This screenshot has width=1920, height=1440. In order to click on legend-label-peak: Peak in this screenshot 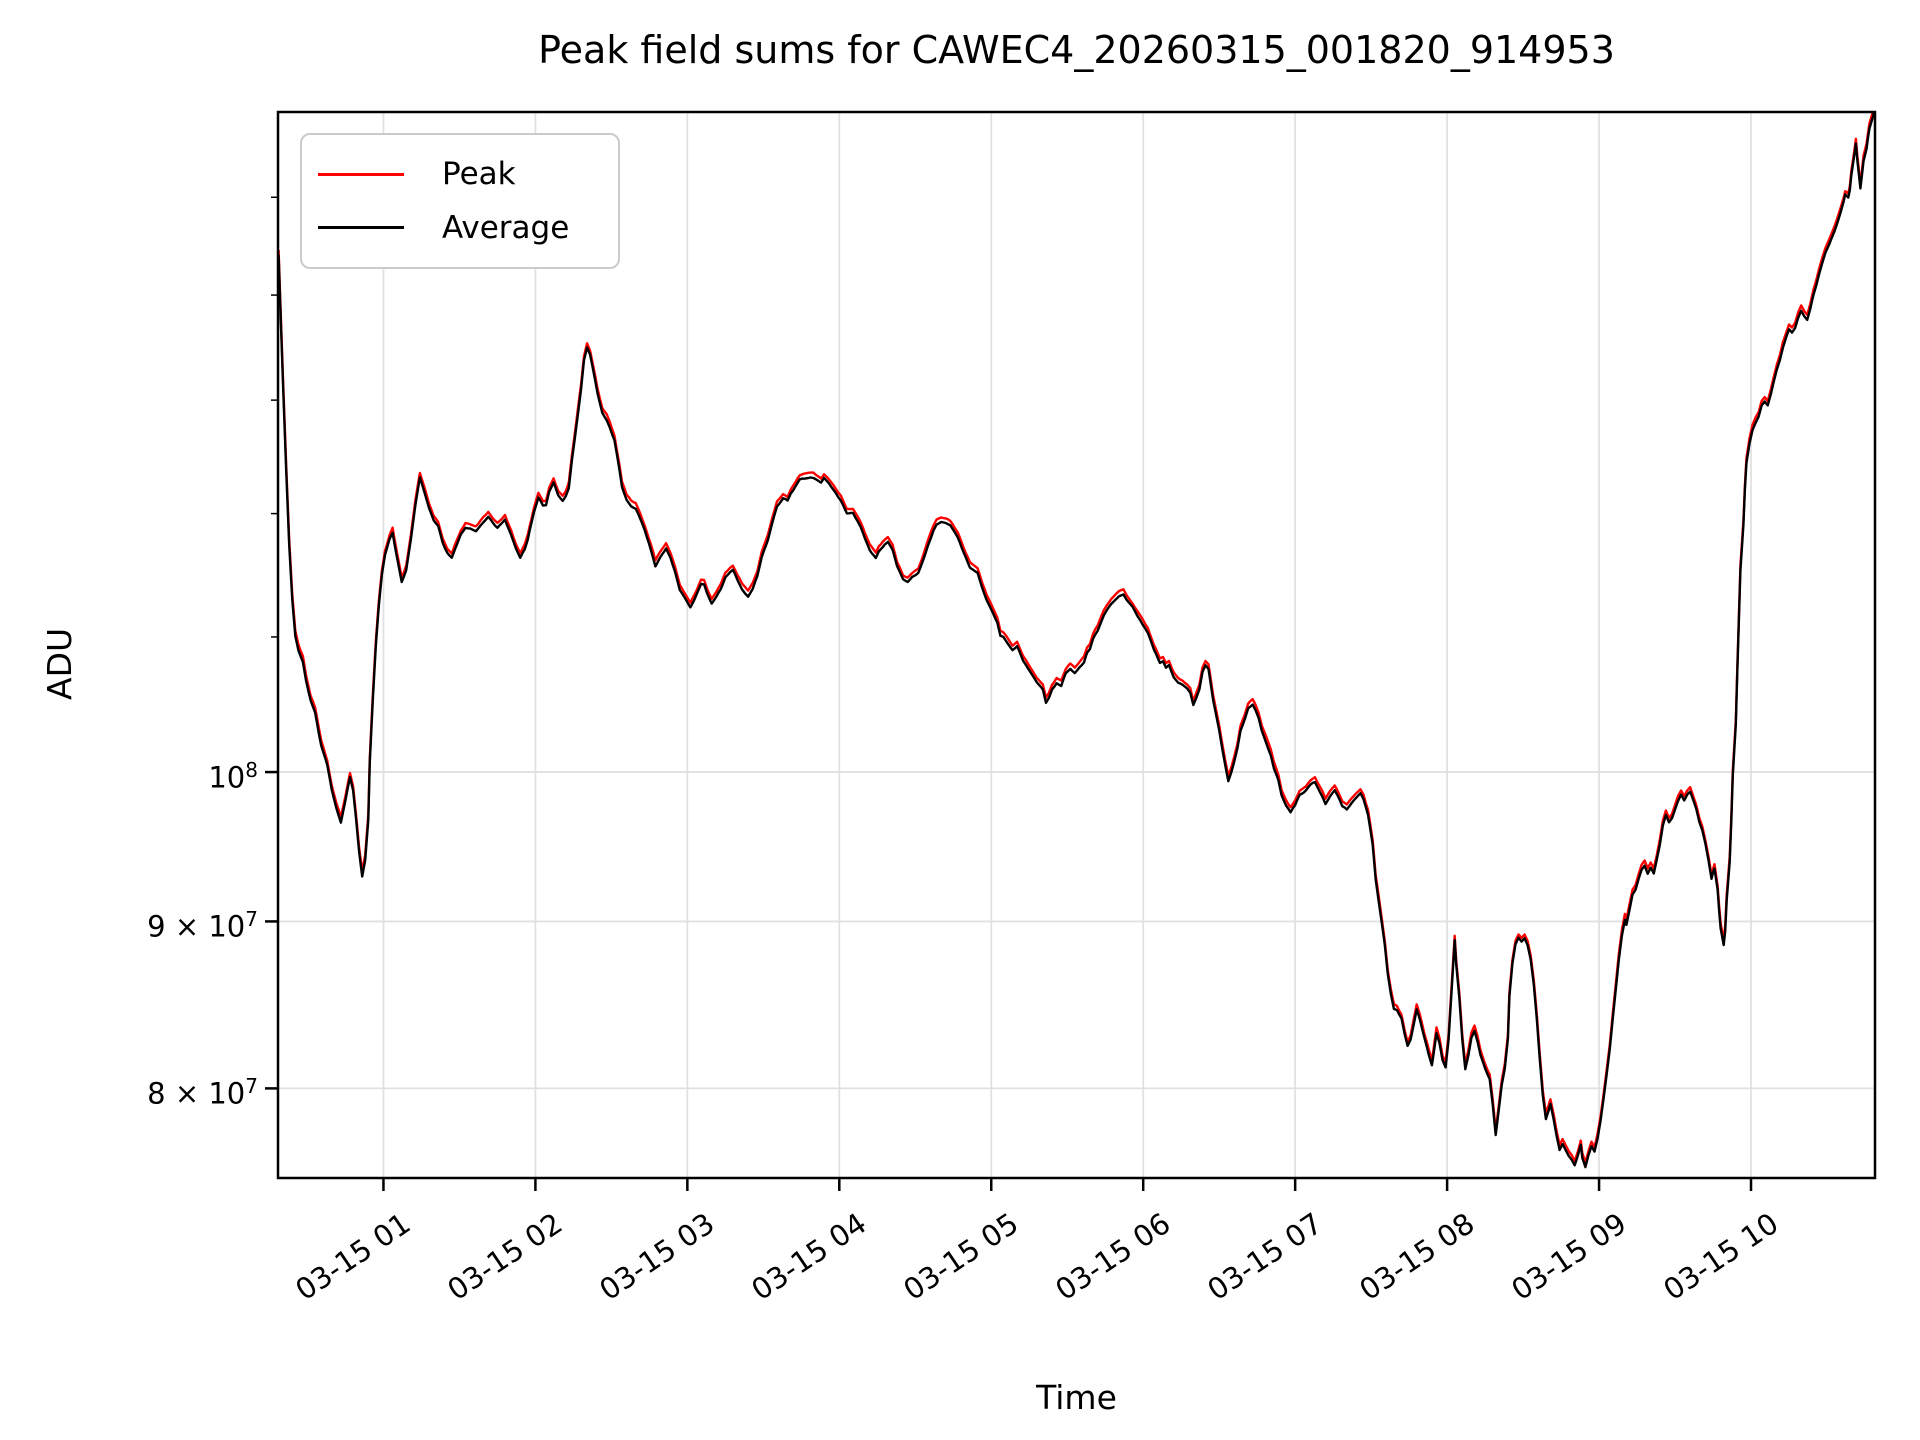, I will do `click(479, 174)`.